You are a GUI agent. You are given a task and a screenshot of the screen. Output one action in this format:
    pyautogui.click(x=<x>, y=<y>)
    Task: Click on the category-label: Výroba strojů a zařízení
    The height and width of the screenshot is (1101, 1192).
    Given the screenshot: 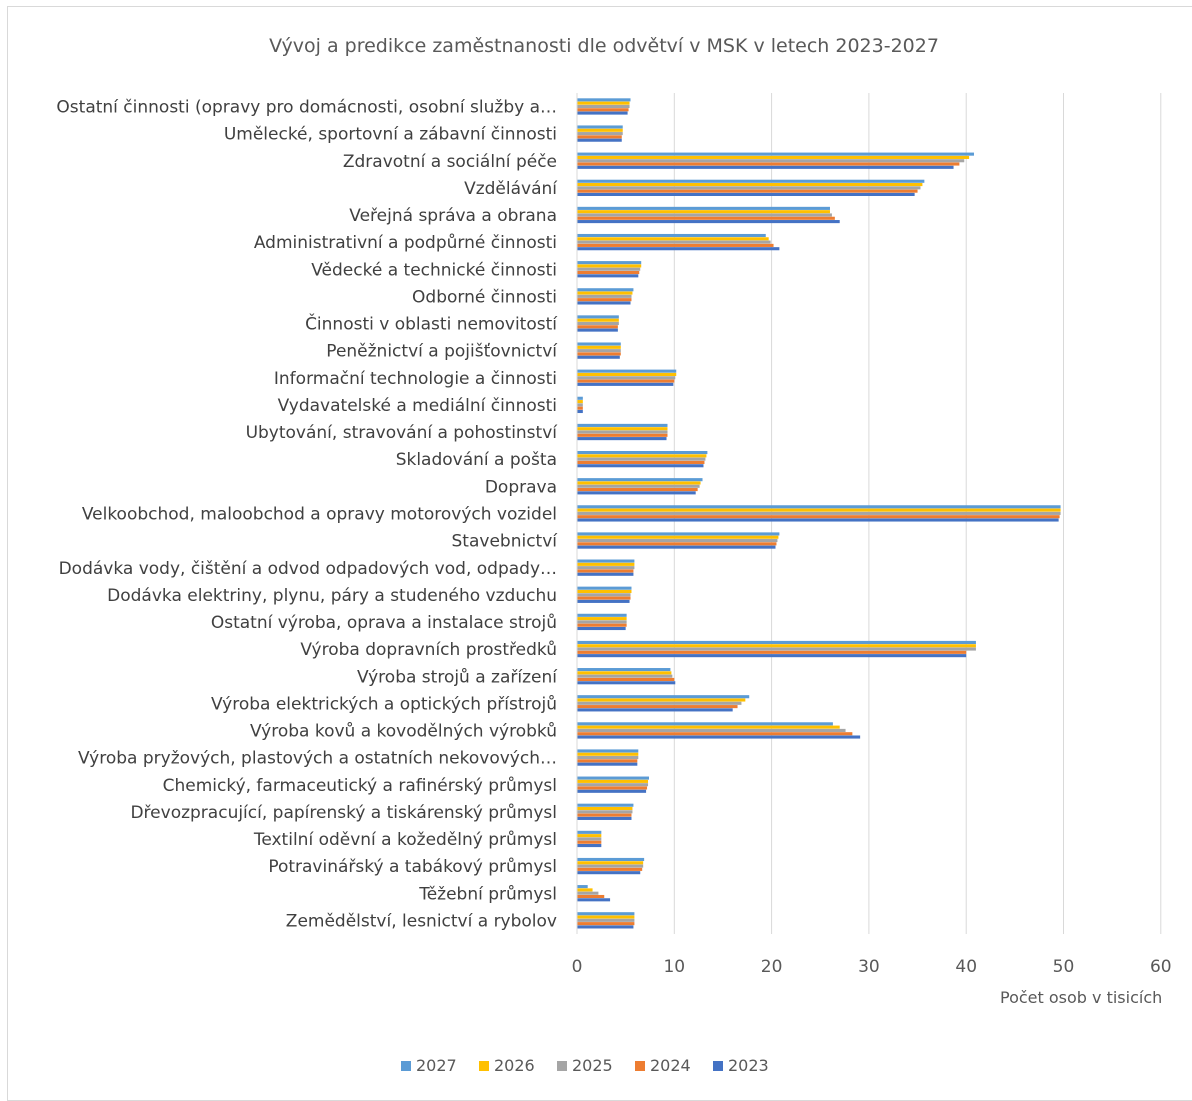 What is the action you would take?
    pyautogui.click(x=457, y=677)
    